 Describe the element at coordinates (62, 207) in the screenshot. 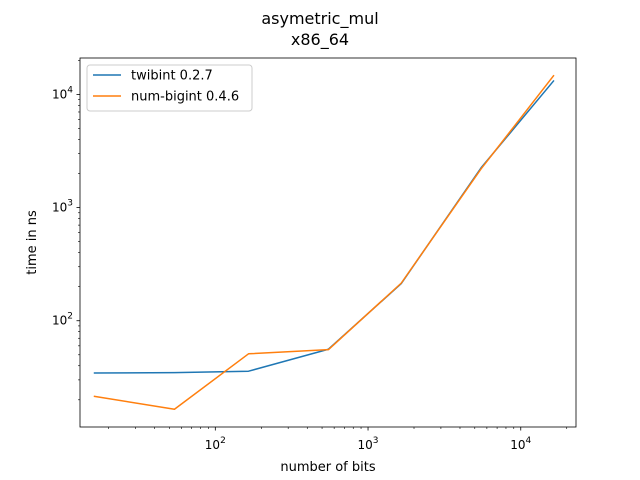

I see `y-tick-label: 10³` at that location.